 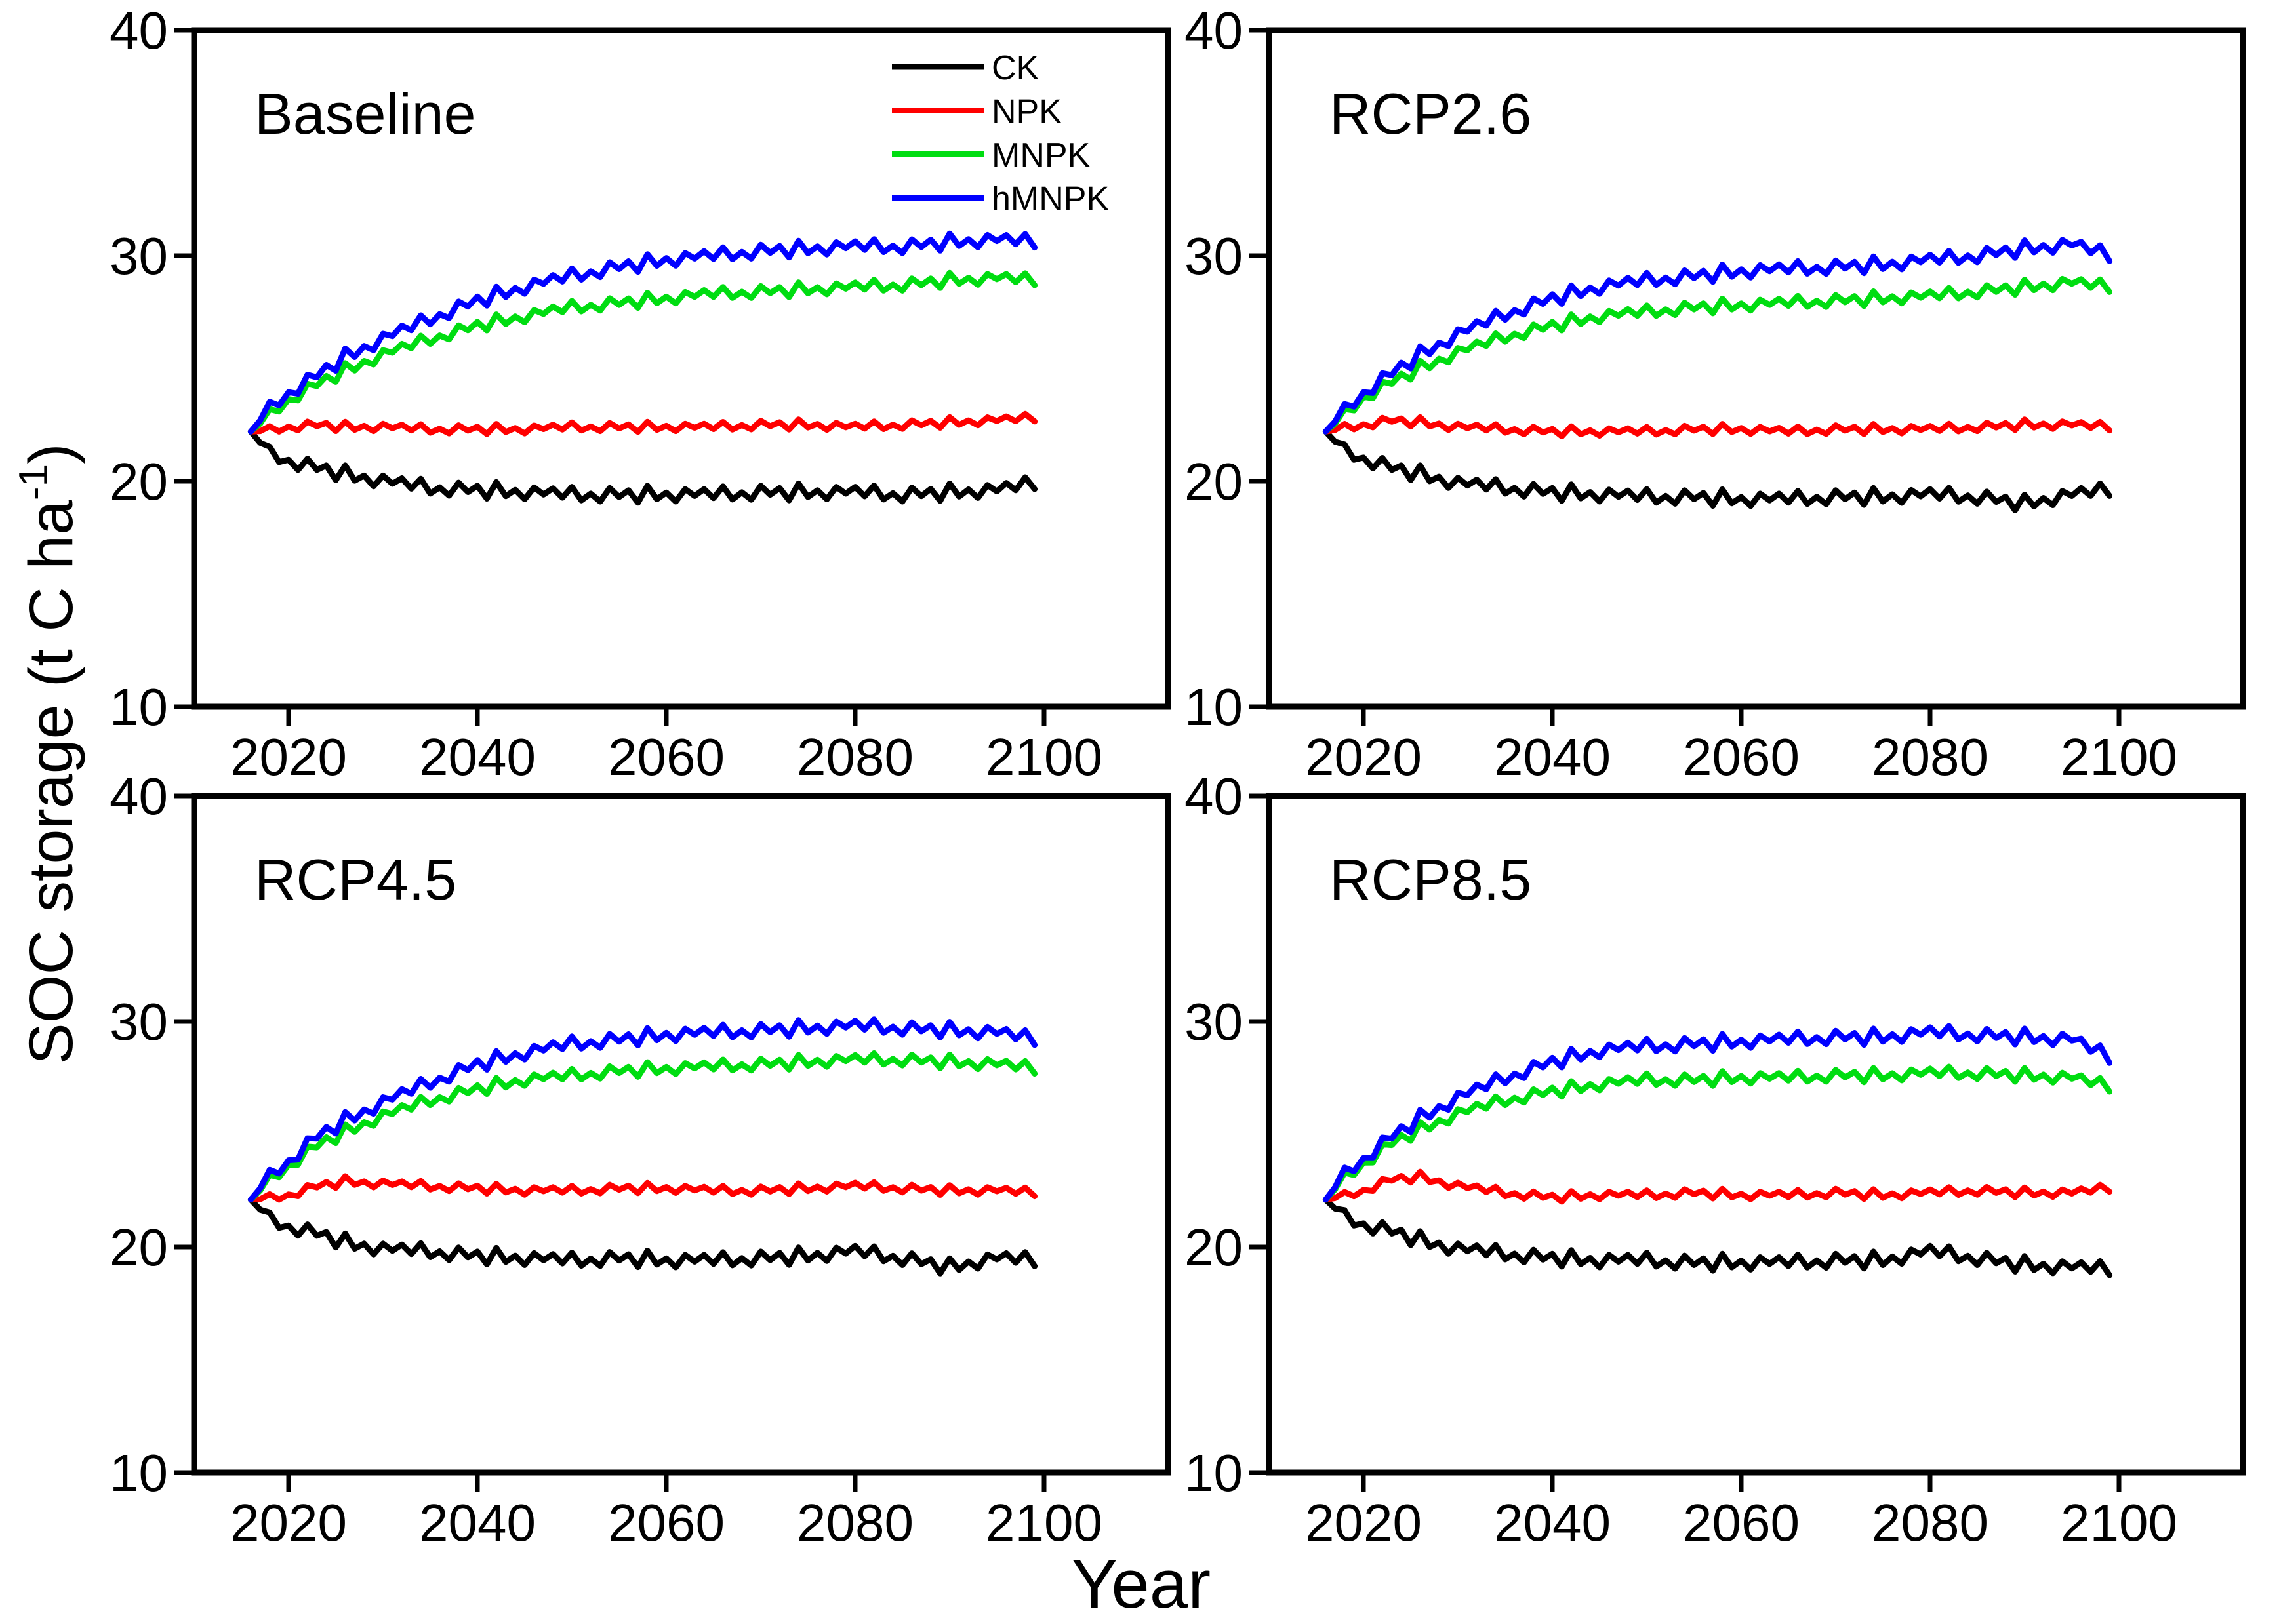 What do you see at coordinates (1717, 355) in the screenshot?
I see `RCP2.6-MNPK-line` at bounding box center [1717, 355].